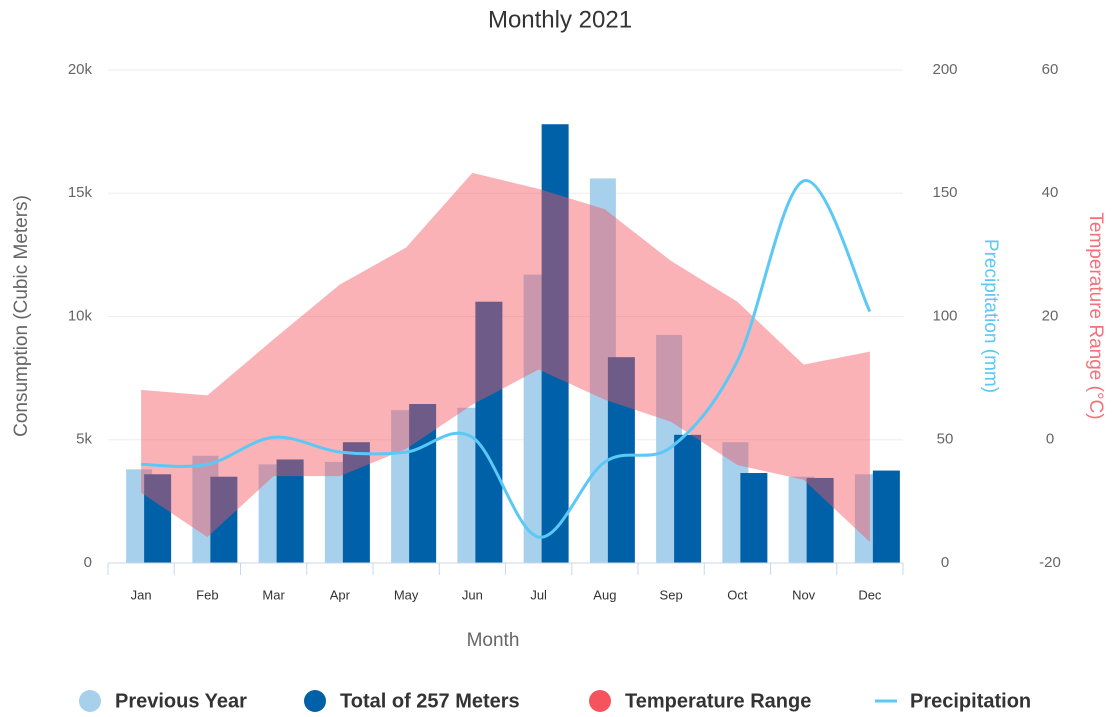 The width and height of the screenshot is (1113, 717). What do you see at coordinates (944, 192) in the screenshot?
I see `y2-tick-label: 150` at bounding box center [944, 192].